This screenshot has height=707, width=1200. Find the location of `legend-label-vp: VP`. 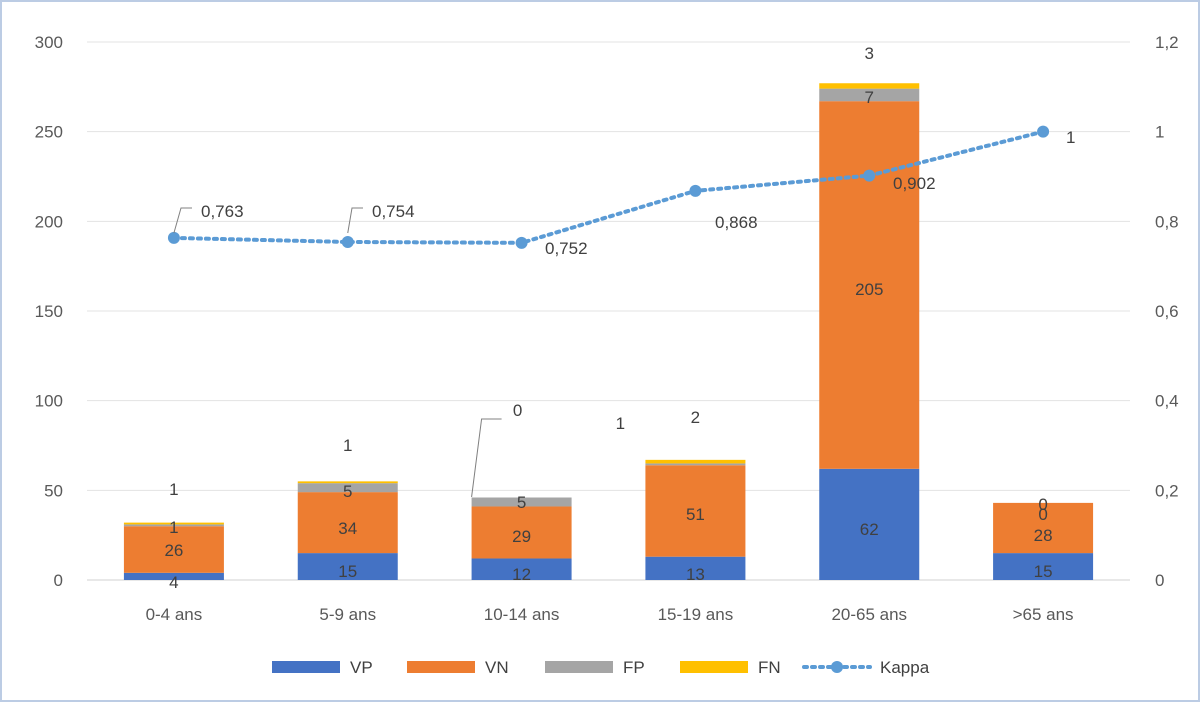

legend-label-vp: VP is located at coordinates (361, 667).